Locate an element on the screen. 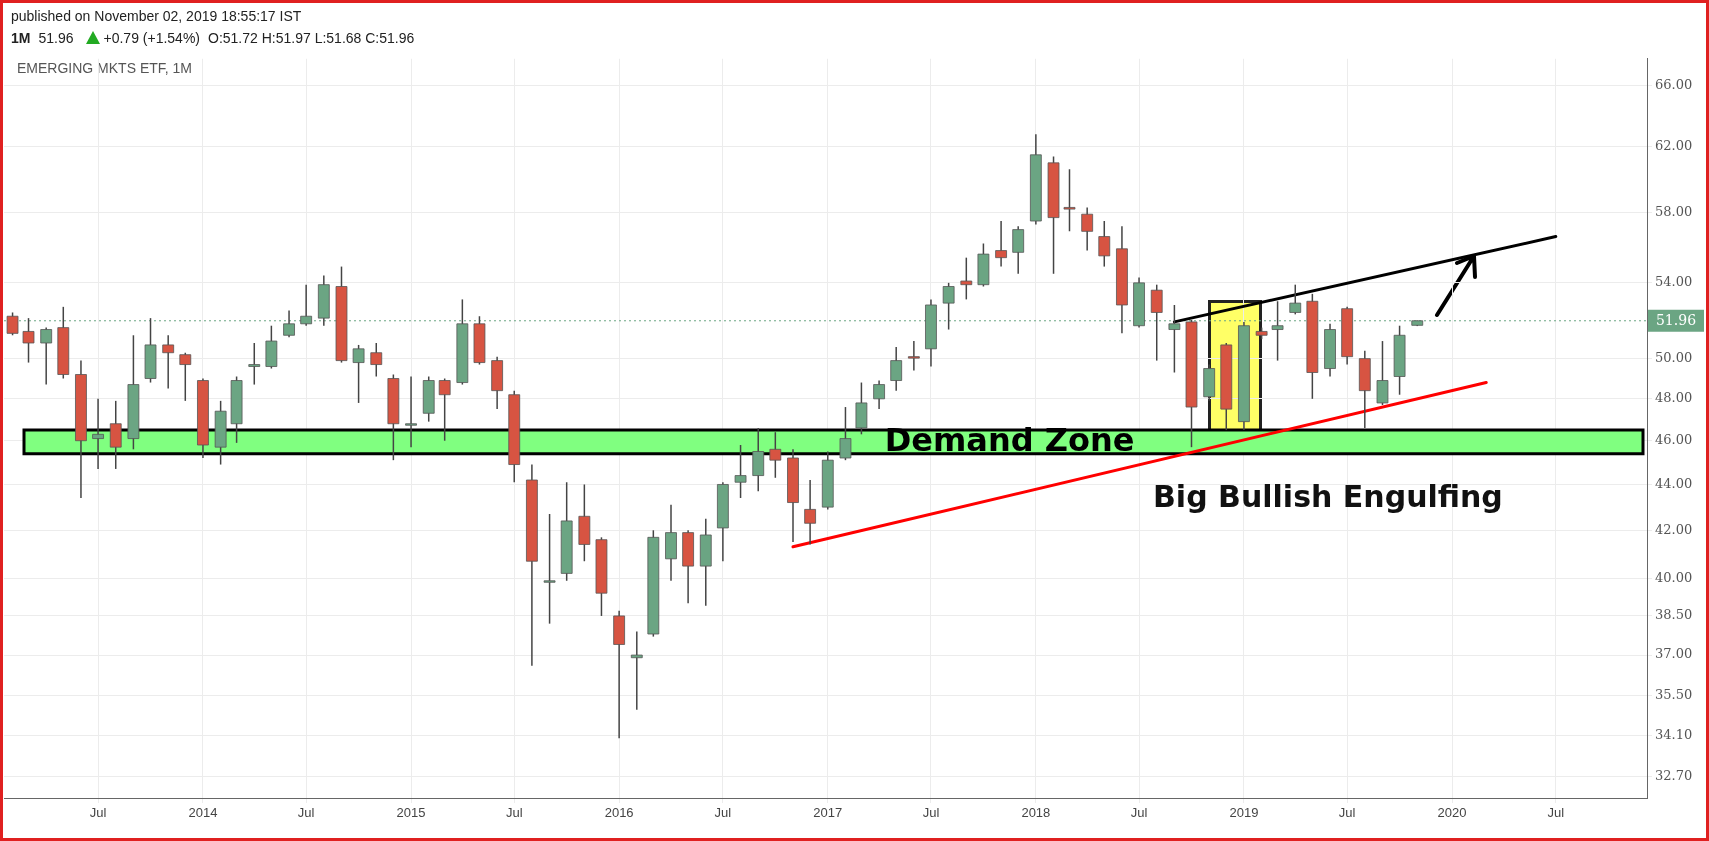 The height and width of the screenshot is (841, 1709). y-tick-label: 42.00 is located at coordinates (1674, 529).